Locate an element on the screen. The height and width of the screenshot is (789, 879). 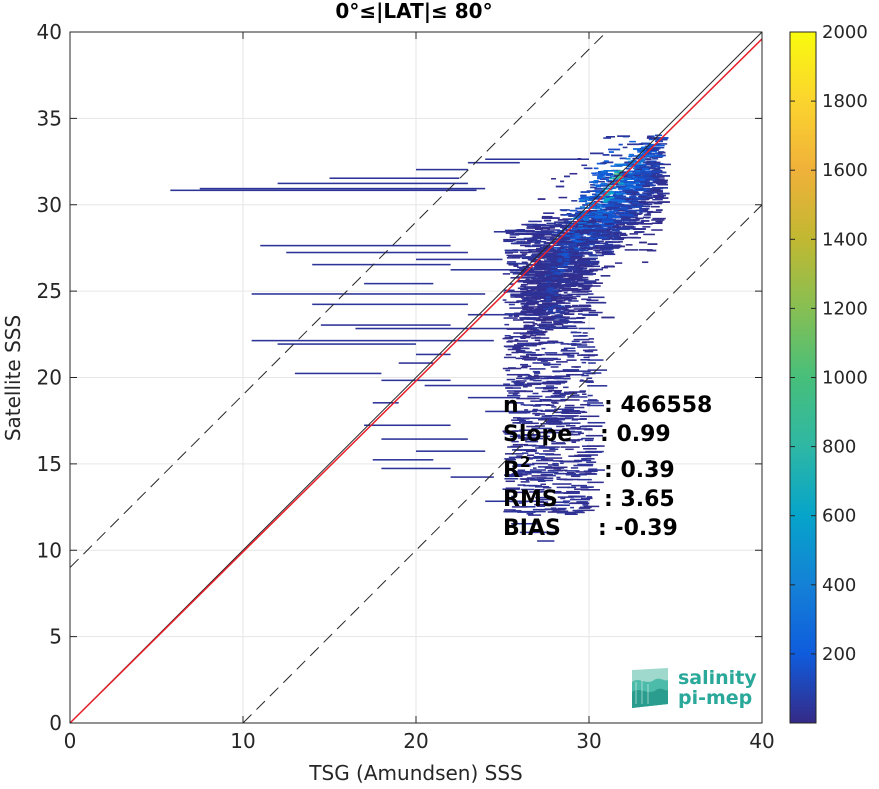
colorbar-tick-label: 200 is located at coordinates (839, 654).